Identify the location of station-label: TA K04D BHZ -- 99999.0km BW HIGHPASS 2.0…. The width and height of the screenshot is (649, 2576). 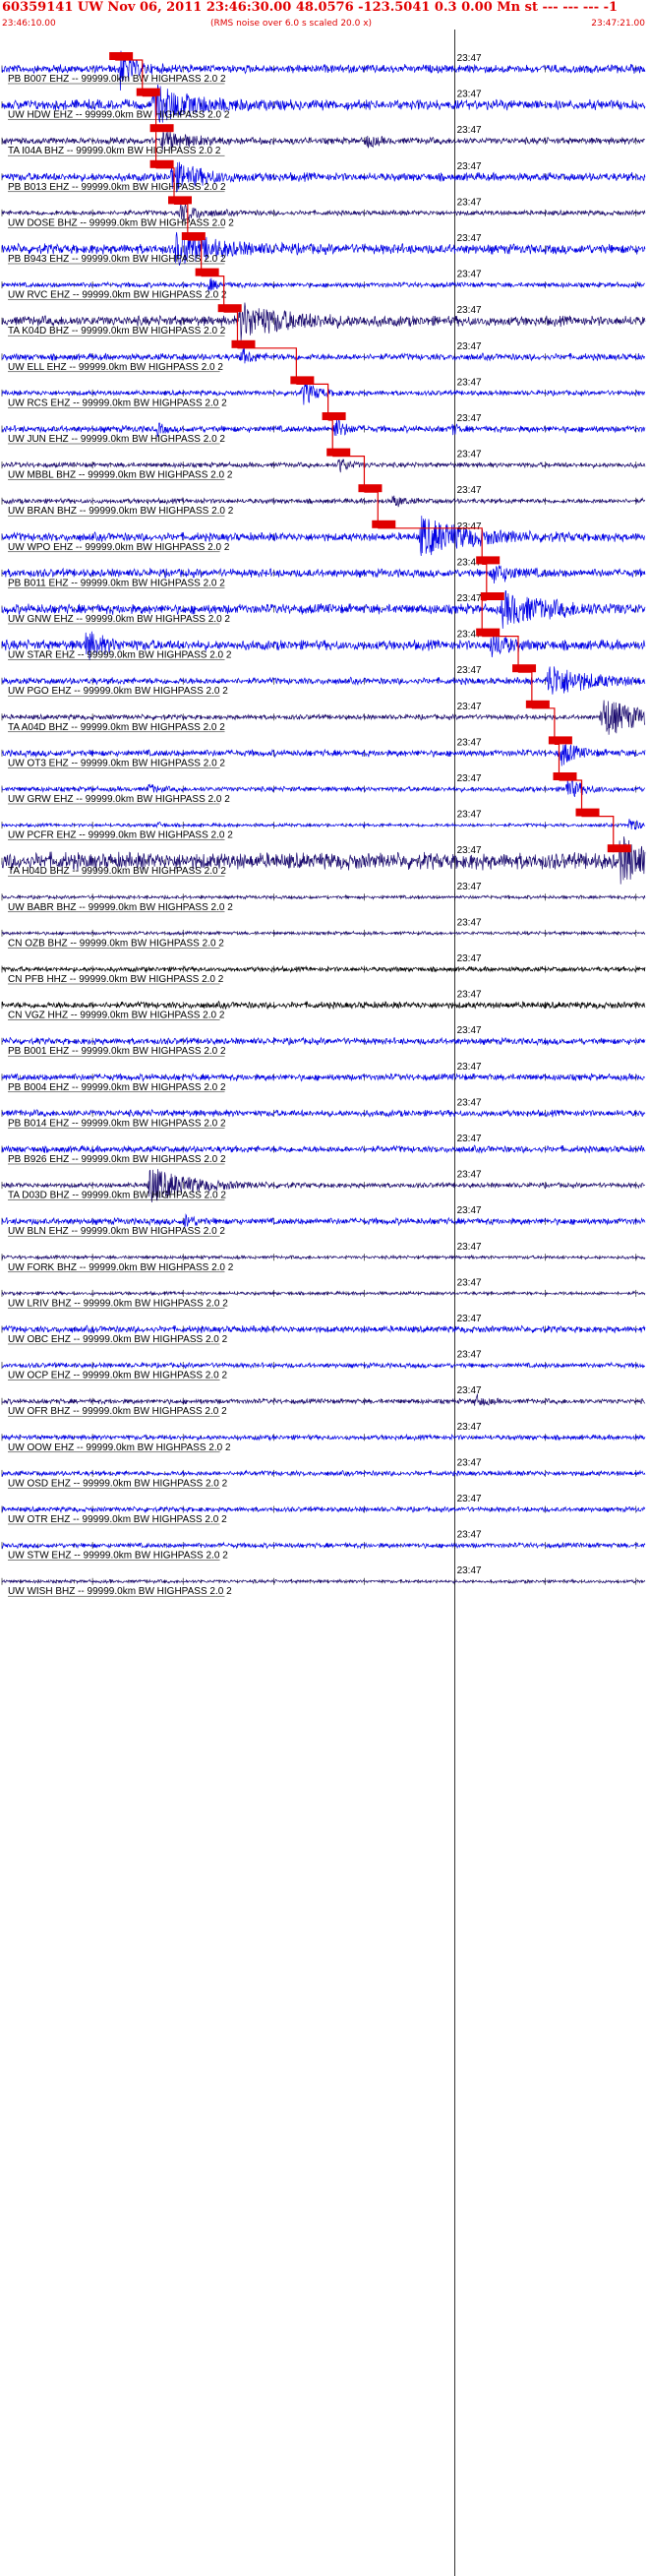
(117, 331).